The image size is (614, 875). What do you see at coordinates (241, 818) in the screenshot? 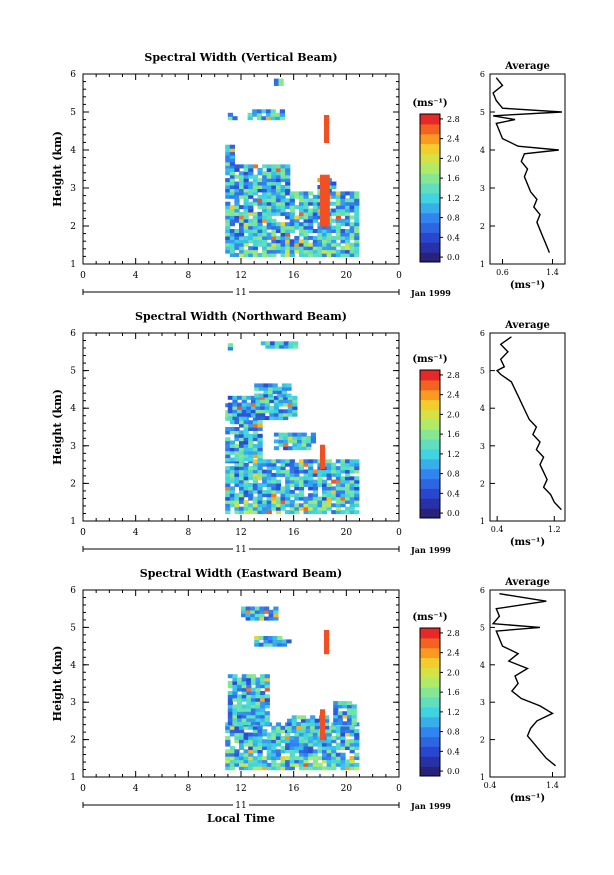
I see `x-axis-label: Local Time` at bounding box center [241, 818].